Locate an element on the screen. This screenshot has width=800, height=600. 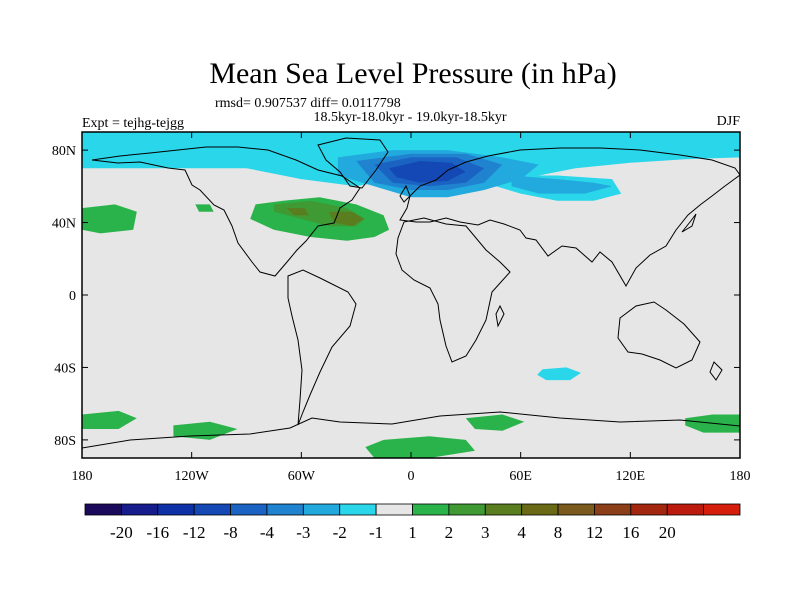
colorbar-label-2: -12 is located at coordinates (194, 532).